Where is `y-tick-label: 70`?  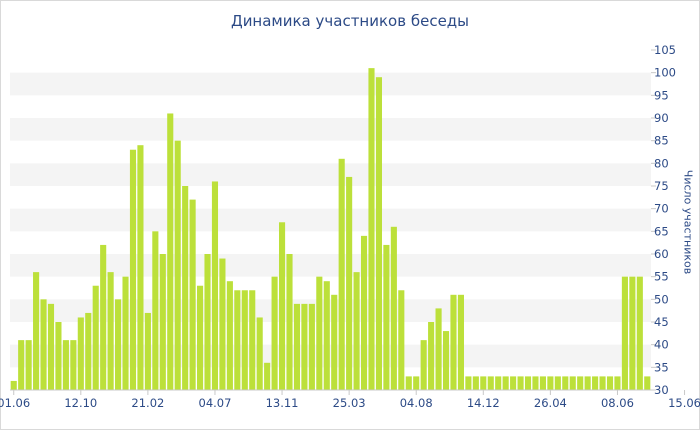 y-tick-label: 70 is located at coordinates (661, 209).